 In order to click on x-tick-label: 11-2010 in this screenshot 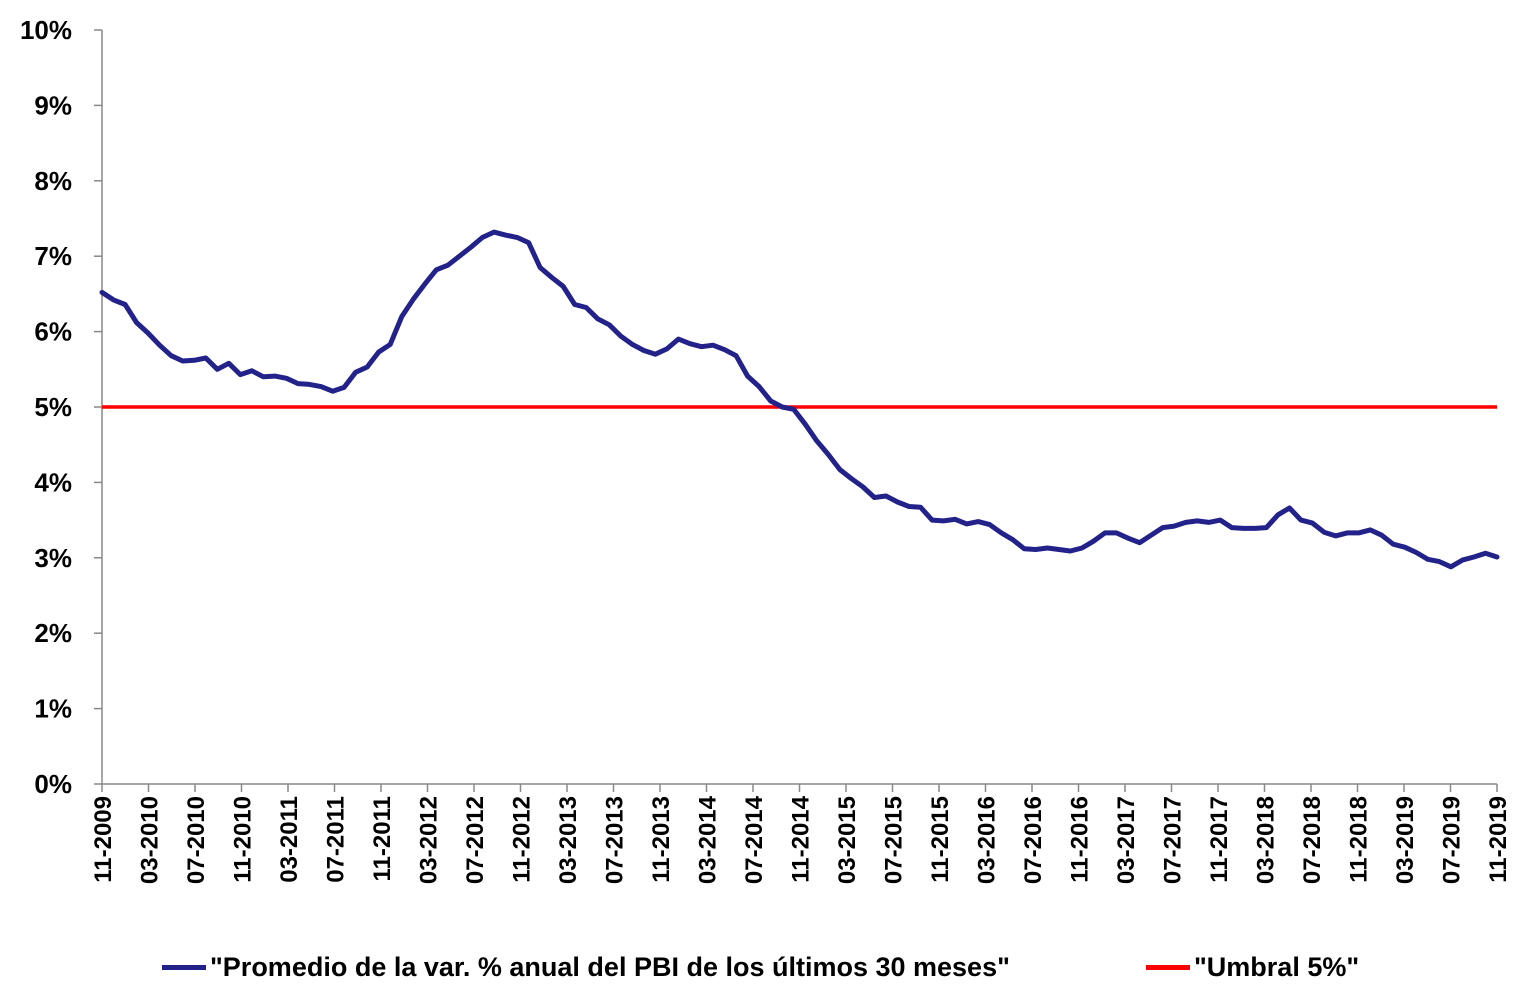, I will do `click(243, 839)`.